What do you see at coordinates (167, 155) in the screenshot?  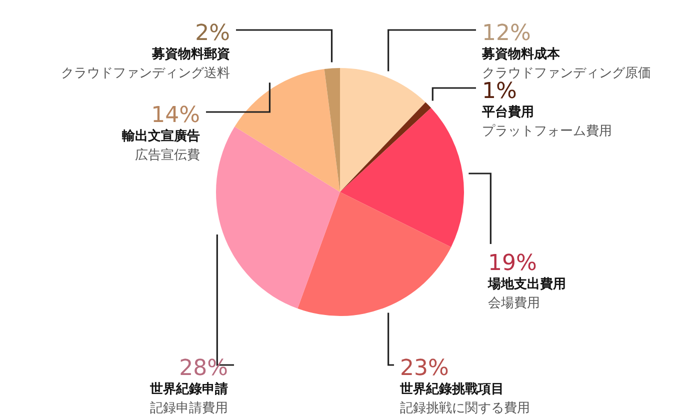 I see `annotation: 広告宣伝費` at bounding box center [167, 155].